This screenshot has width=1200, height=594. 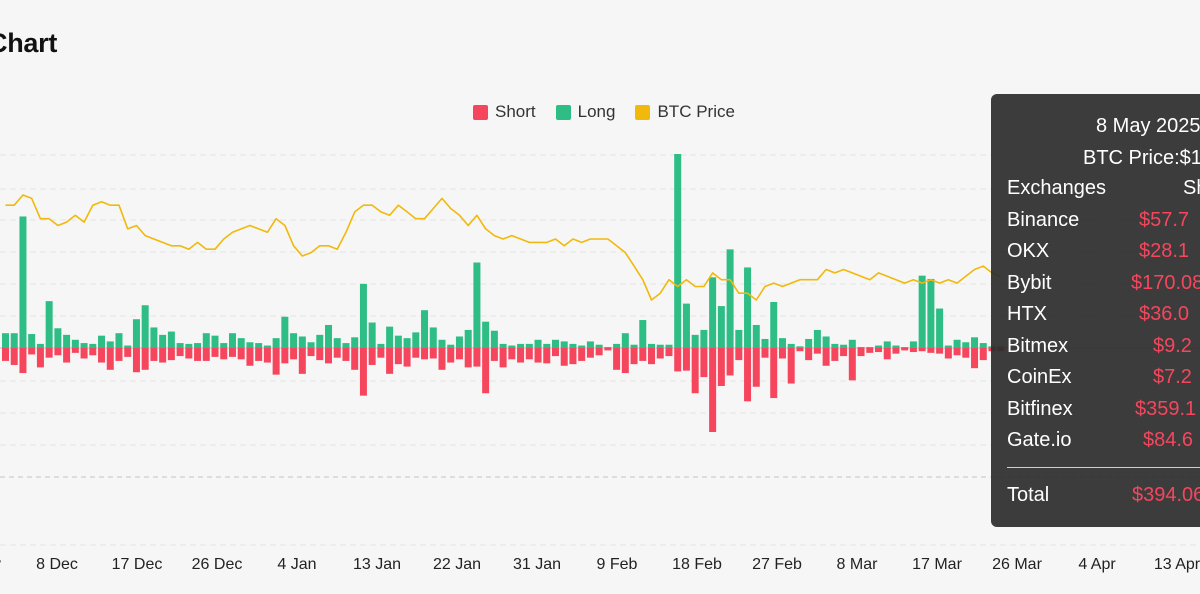 What do you see at coordinates (685, 112) in the screenshot?
I see `legend-item-btc-price: BTC Price` at bounding box center [685, 112].